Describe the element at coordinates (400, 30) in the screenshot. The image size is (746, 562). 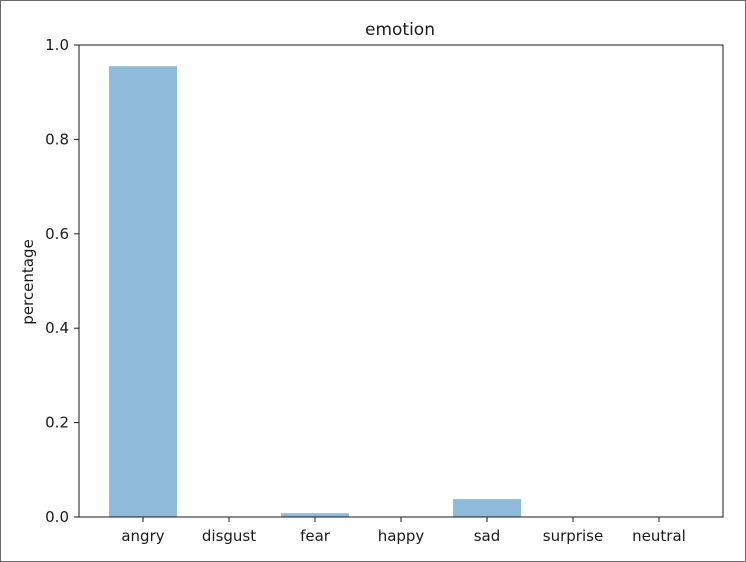
I see `chart-title: emotion` at that location.